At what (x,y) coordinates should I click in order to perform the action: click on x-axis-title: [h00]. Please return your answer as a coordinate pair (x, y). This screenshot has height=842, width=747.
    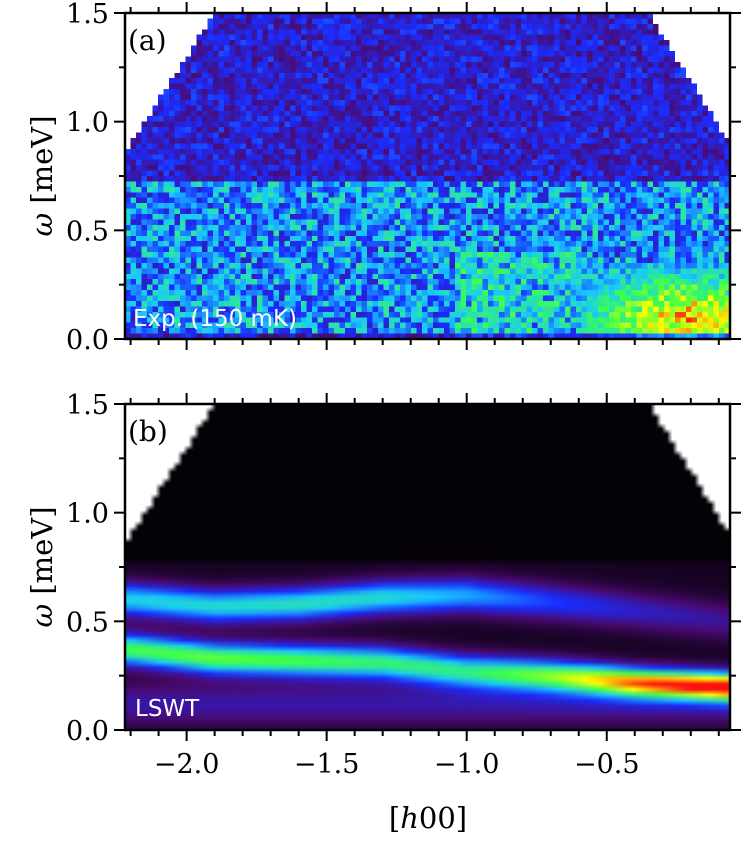
    Looking at the image, I should click on (428, 818).